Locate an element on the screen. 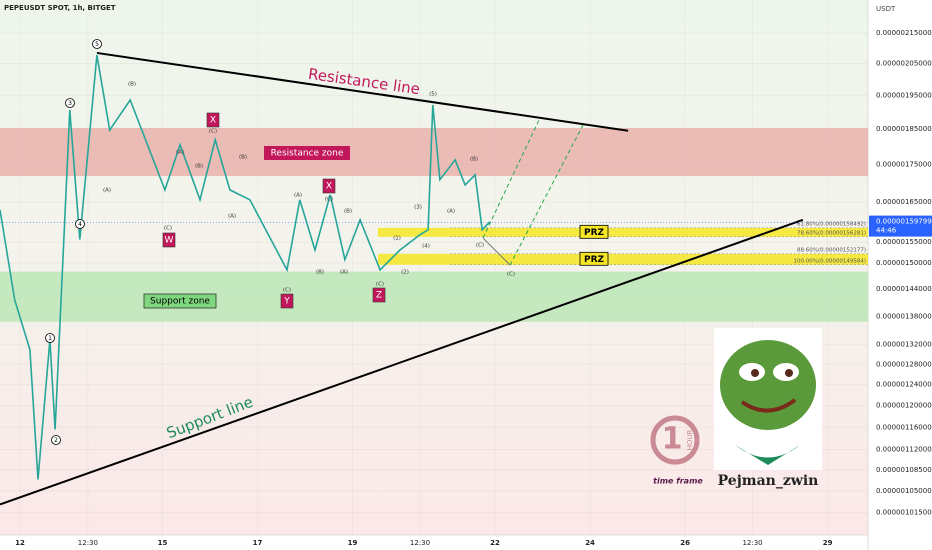  y-tick-label: 0.00000165000 is located at coordinates (904, 202).